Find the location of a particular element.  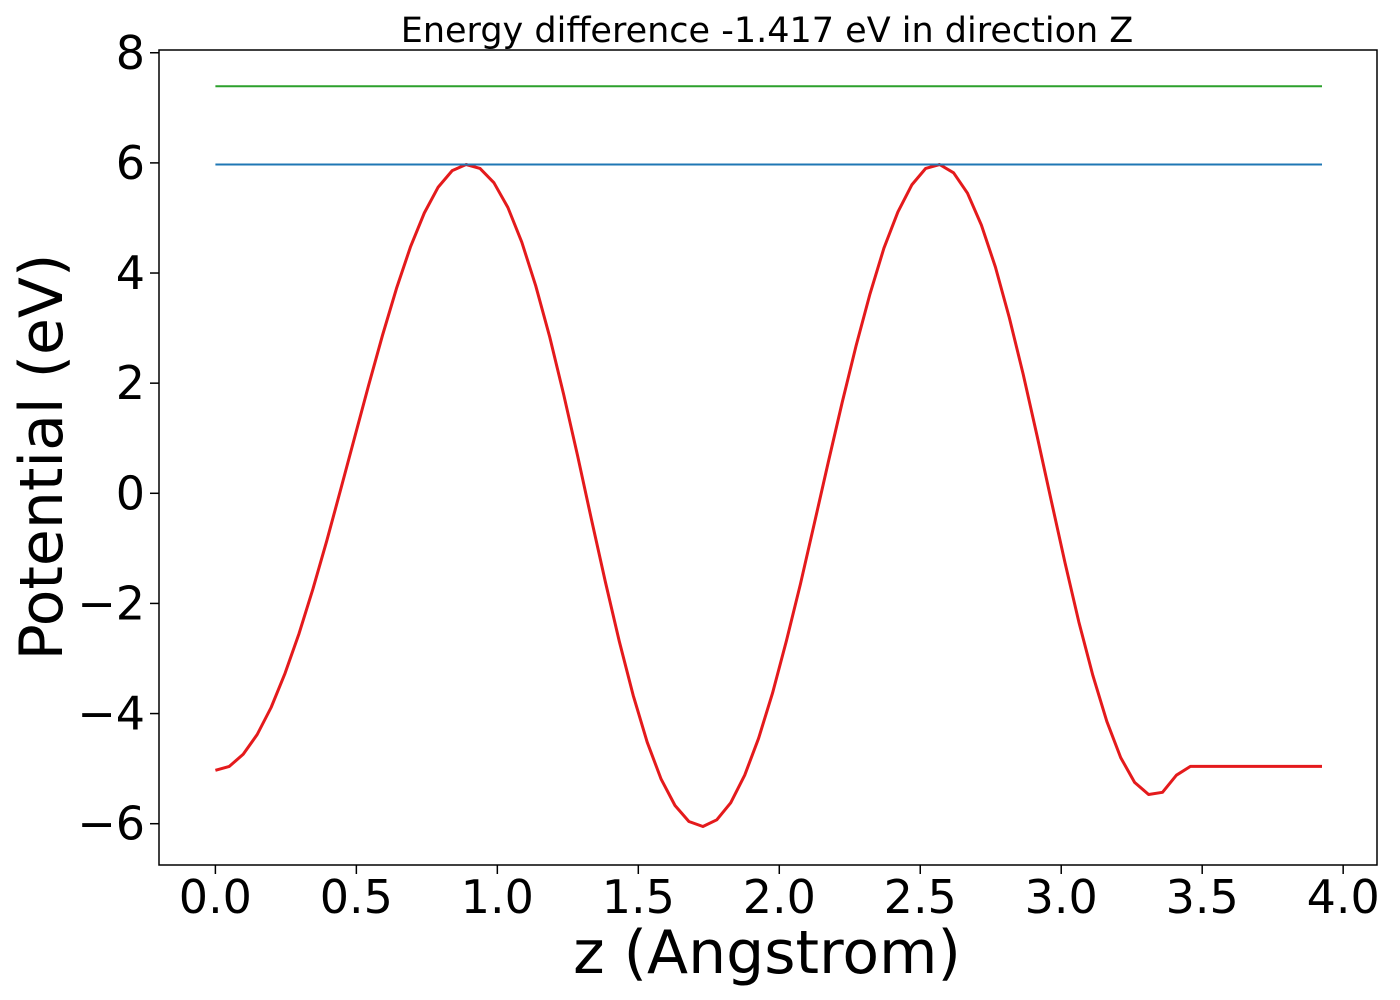

y-tick-label: 4 is located at coordinates (130, 273).